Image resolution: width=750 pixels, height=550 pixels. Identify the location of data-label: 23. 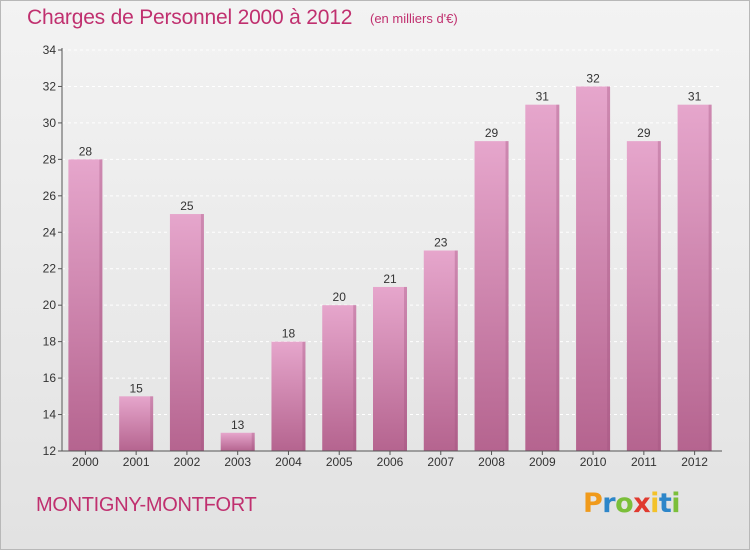
(441, 243).